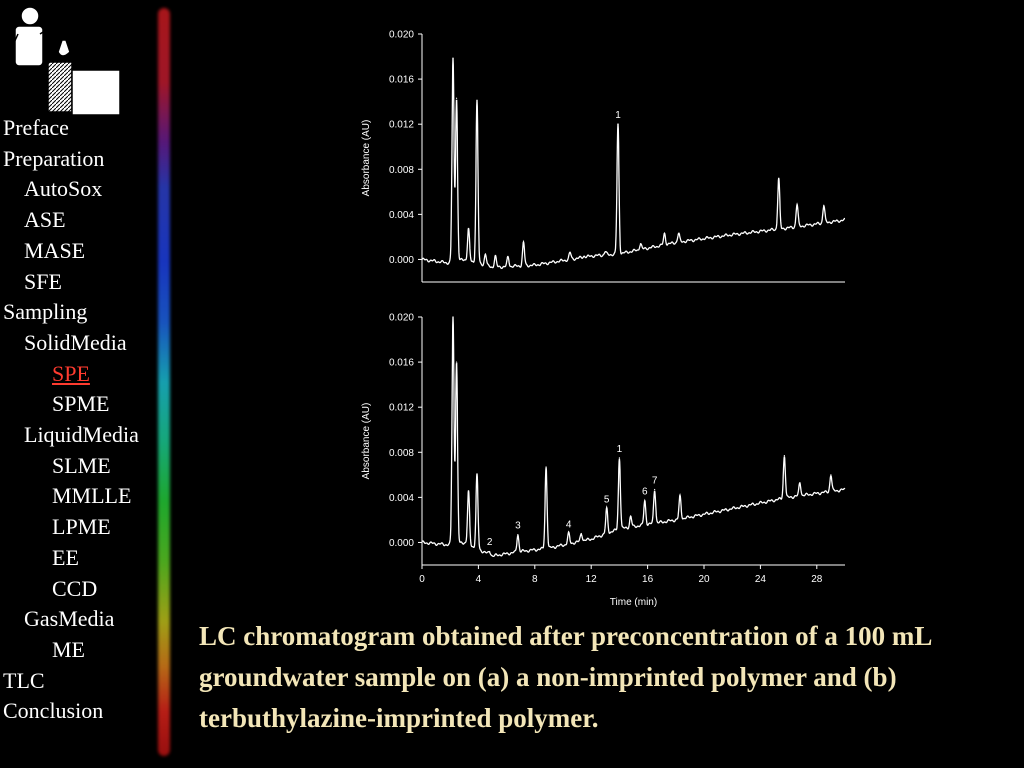 The width and height of the screenshot is (1024, 768). I want to click on peak-label: 4, so click(569, 524).